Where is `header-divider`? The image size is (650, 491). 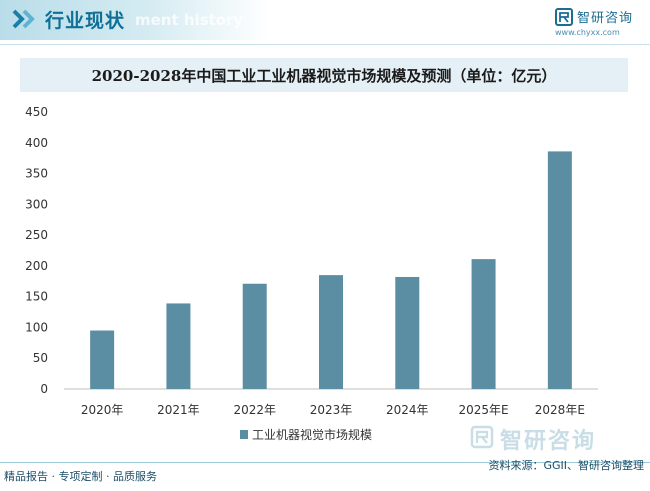
header-divider is located at coordinates (325, 44).